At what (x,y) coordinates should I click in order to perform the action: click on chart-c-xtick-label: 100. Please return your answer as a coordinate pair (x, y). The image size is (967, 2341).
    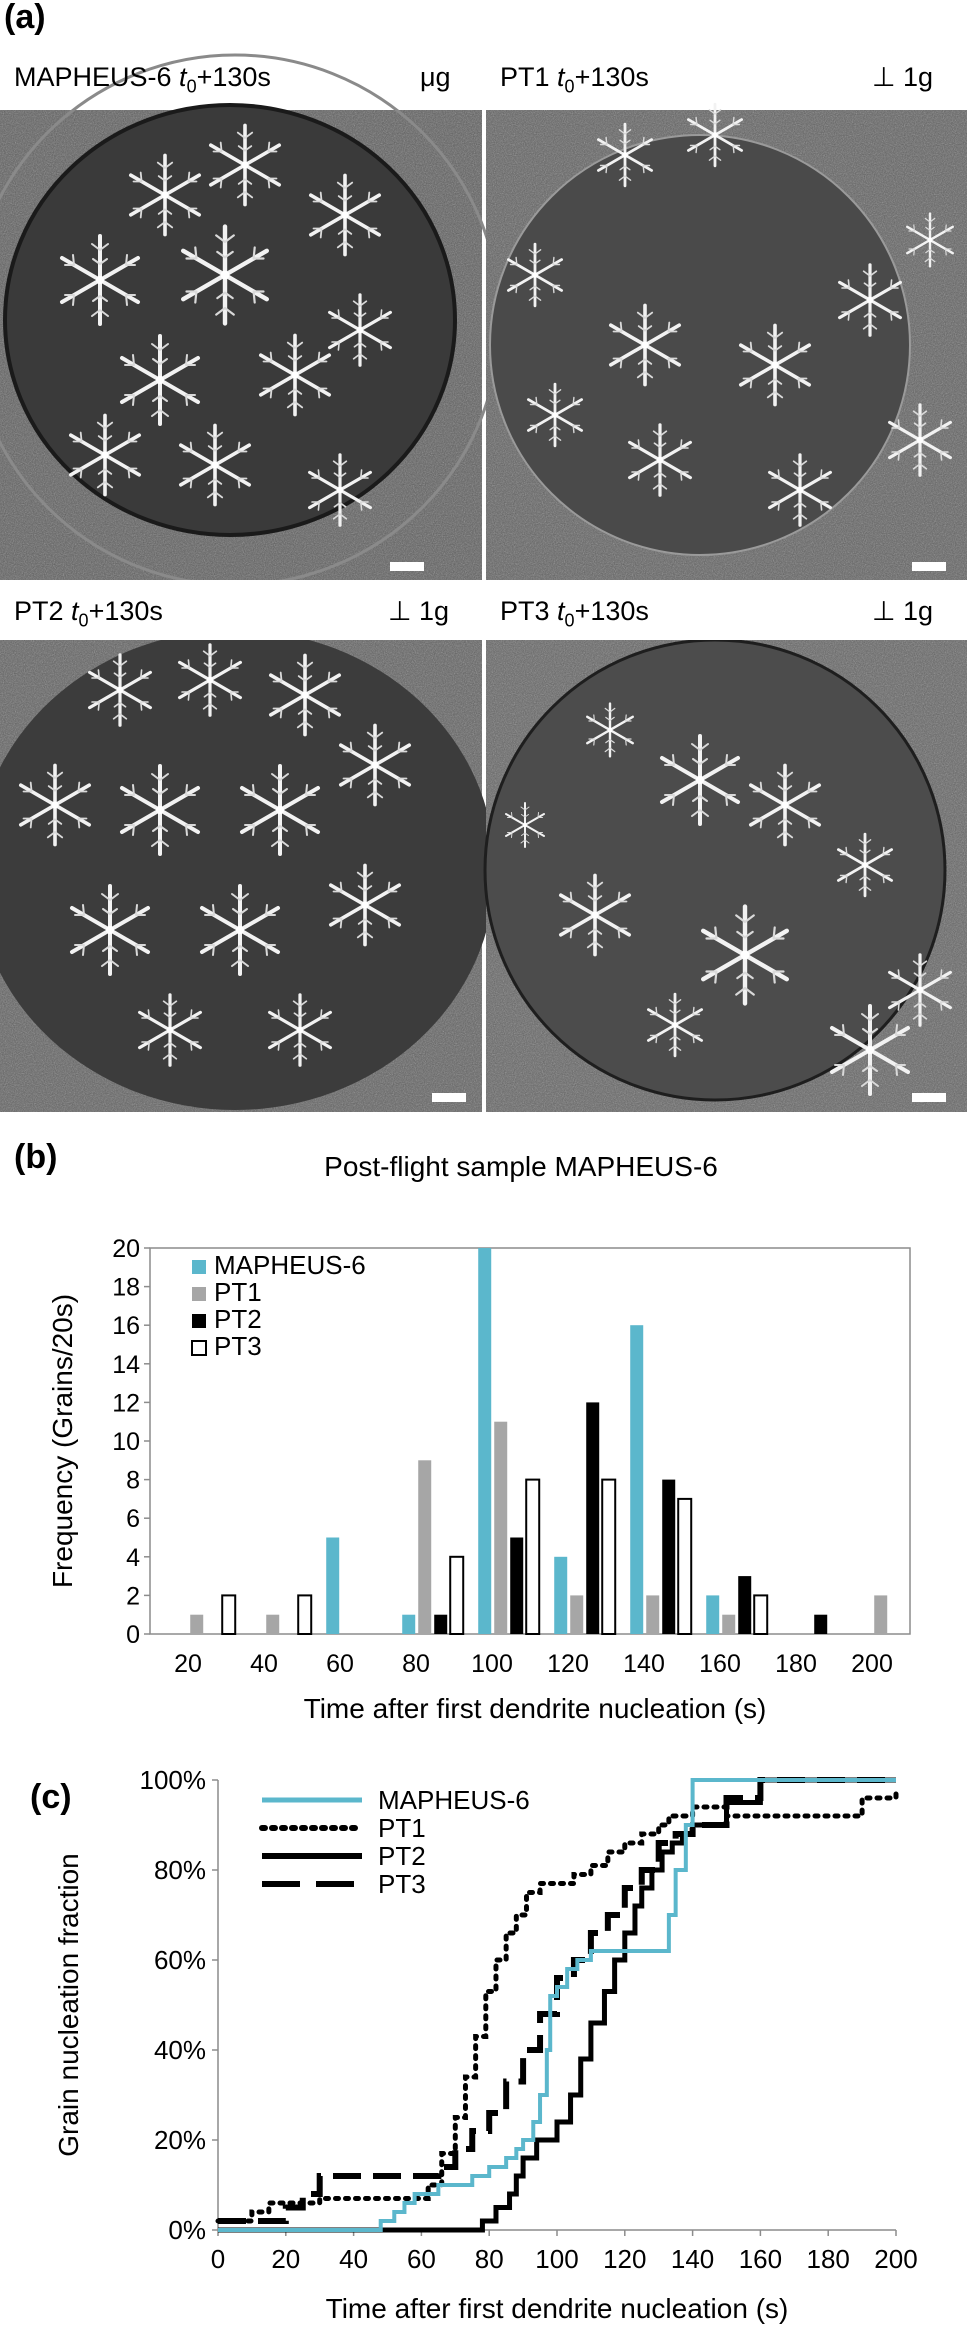
    Looking at the image, I should click on (556, 2259).